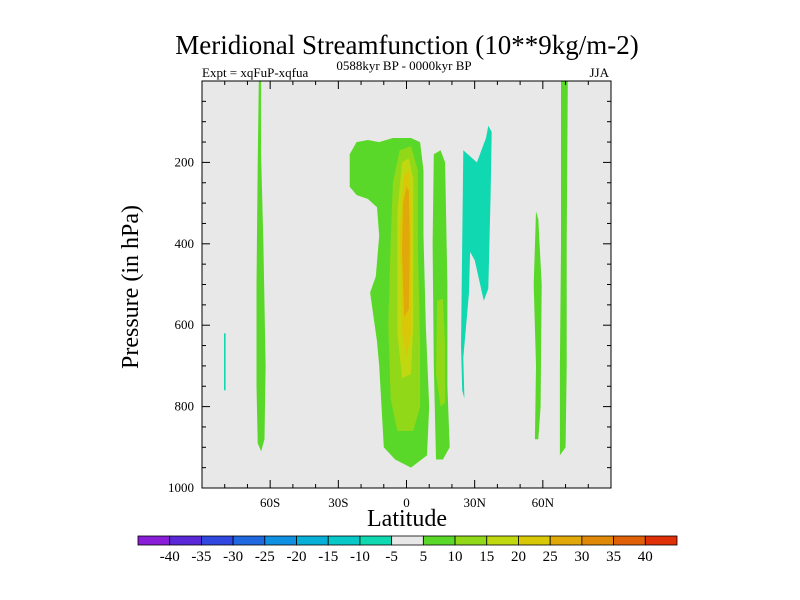 The height and width of the screenshot is (600, 800). What do you see at coordinates (486, 557) in the screenshot?
I see `colorbar-label: 15` at bounding box center [486, 557].